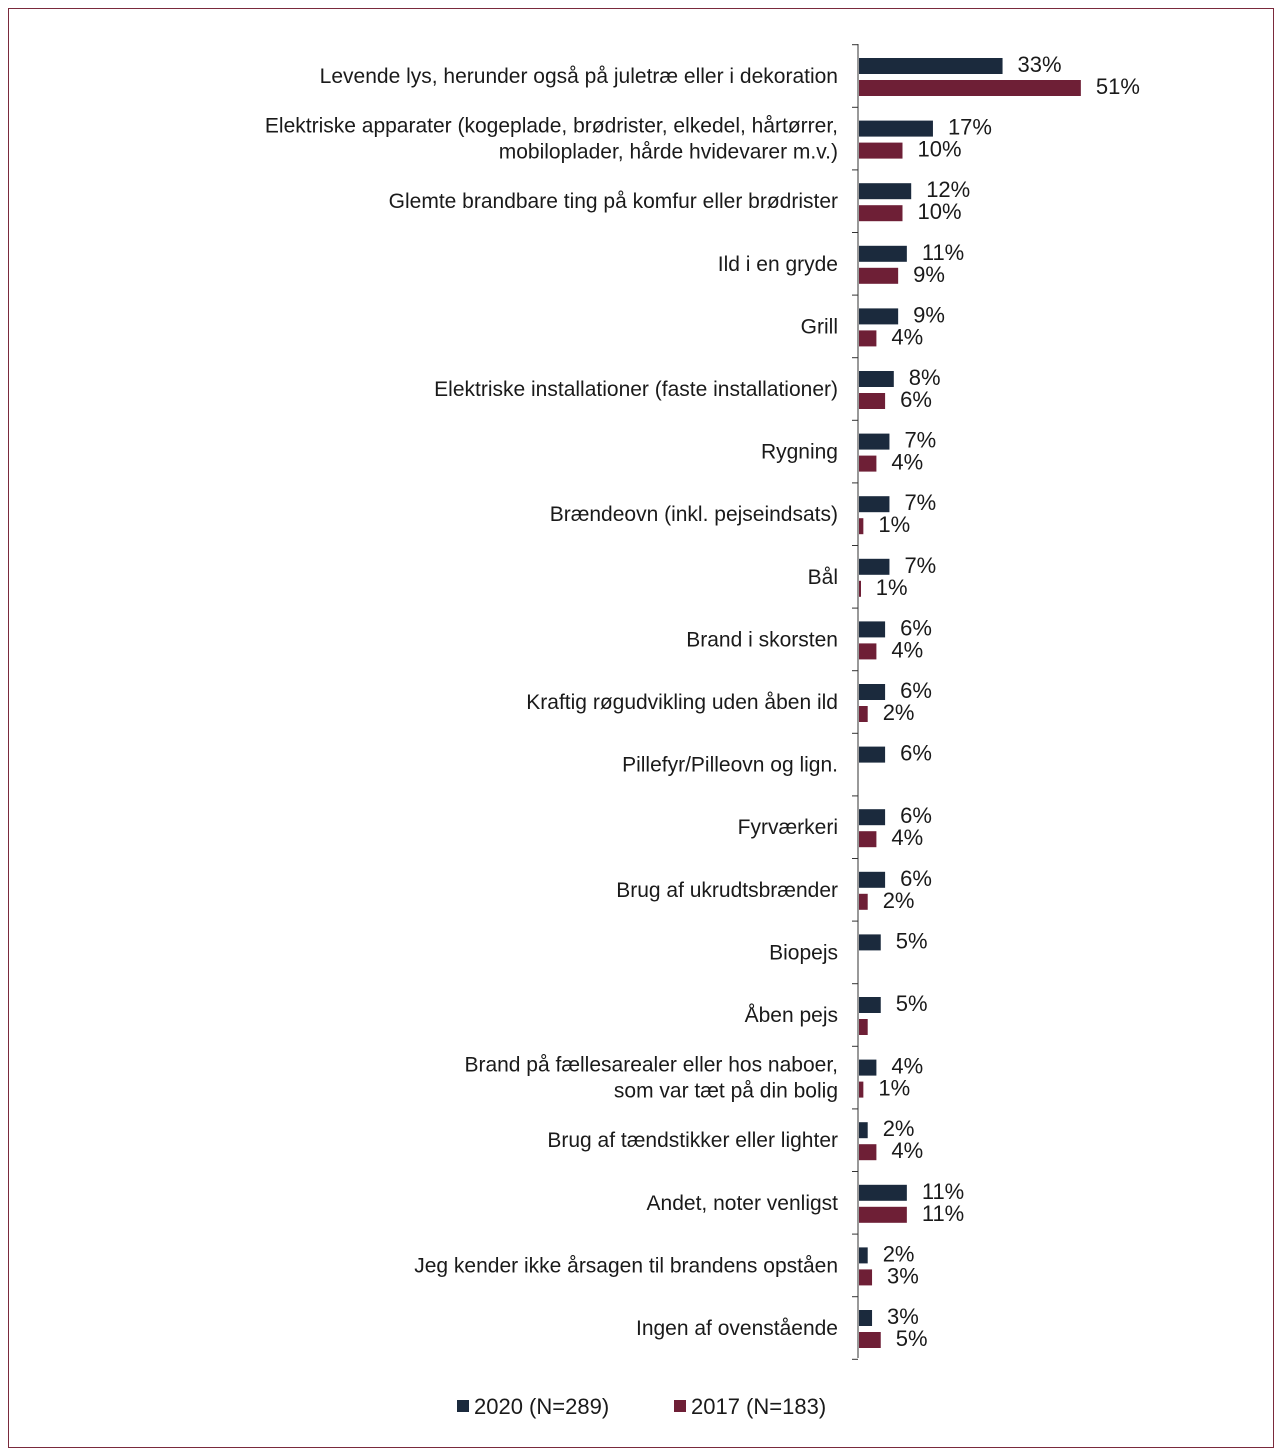 The height and width of the screenshot is (1448, 1282). What do you see at coordinates (925, 377) in the screenshot?
I see `data-label-2020: 8%` at bounding box center [925, 377].